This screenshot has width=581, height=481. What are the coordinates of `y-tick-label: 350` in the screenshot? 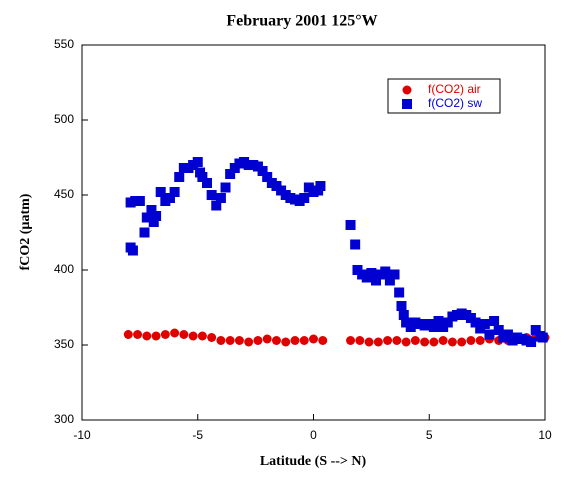 It's located at (64, 344).